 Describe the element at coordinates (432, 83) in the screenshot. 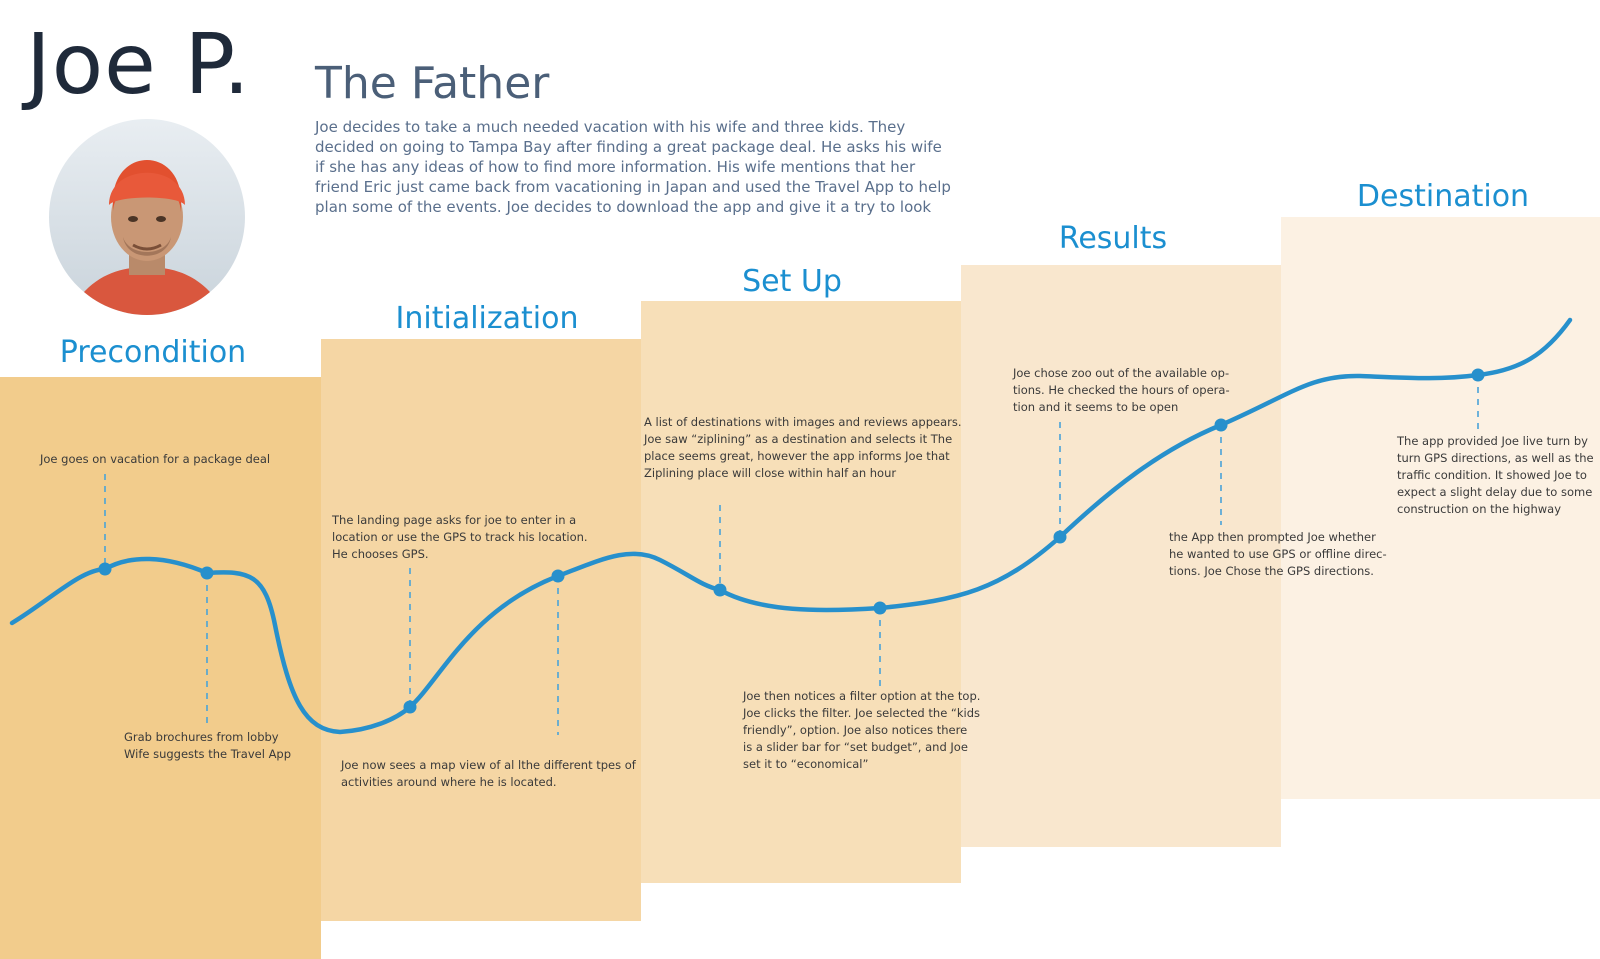

I see `persona-role: The Father` at that location.